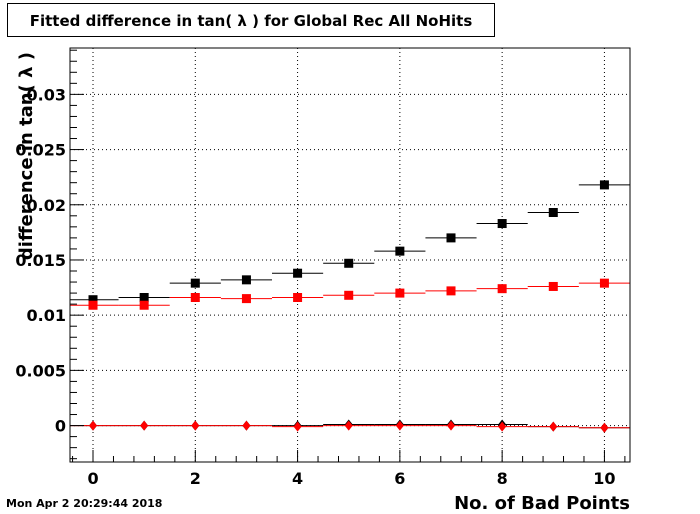 The height and width of the screenshot is (514, 700). Describe the element at coordinates (399, 478) in the screenshot. I see `x-tick-label: 6` at that location.